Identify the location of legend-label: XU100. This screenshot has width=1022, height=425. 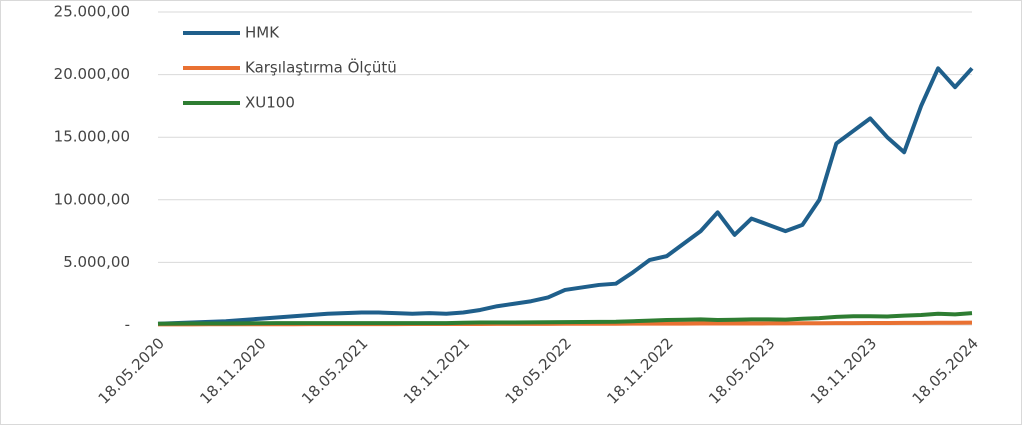
(270, 103).